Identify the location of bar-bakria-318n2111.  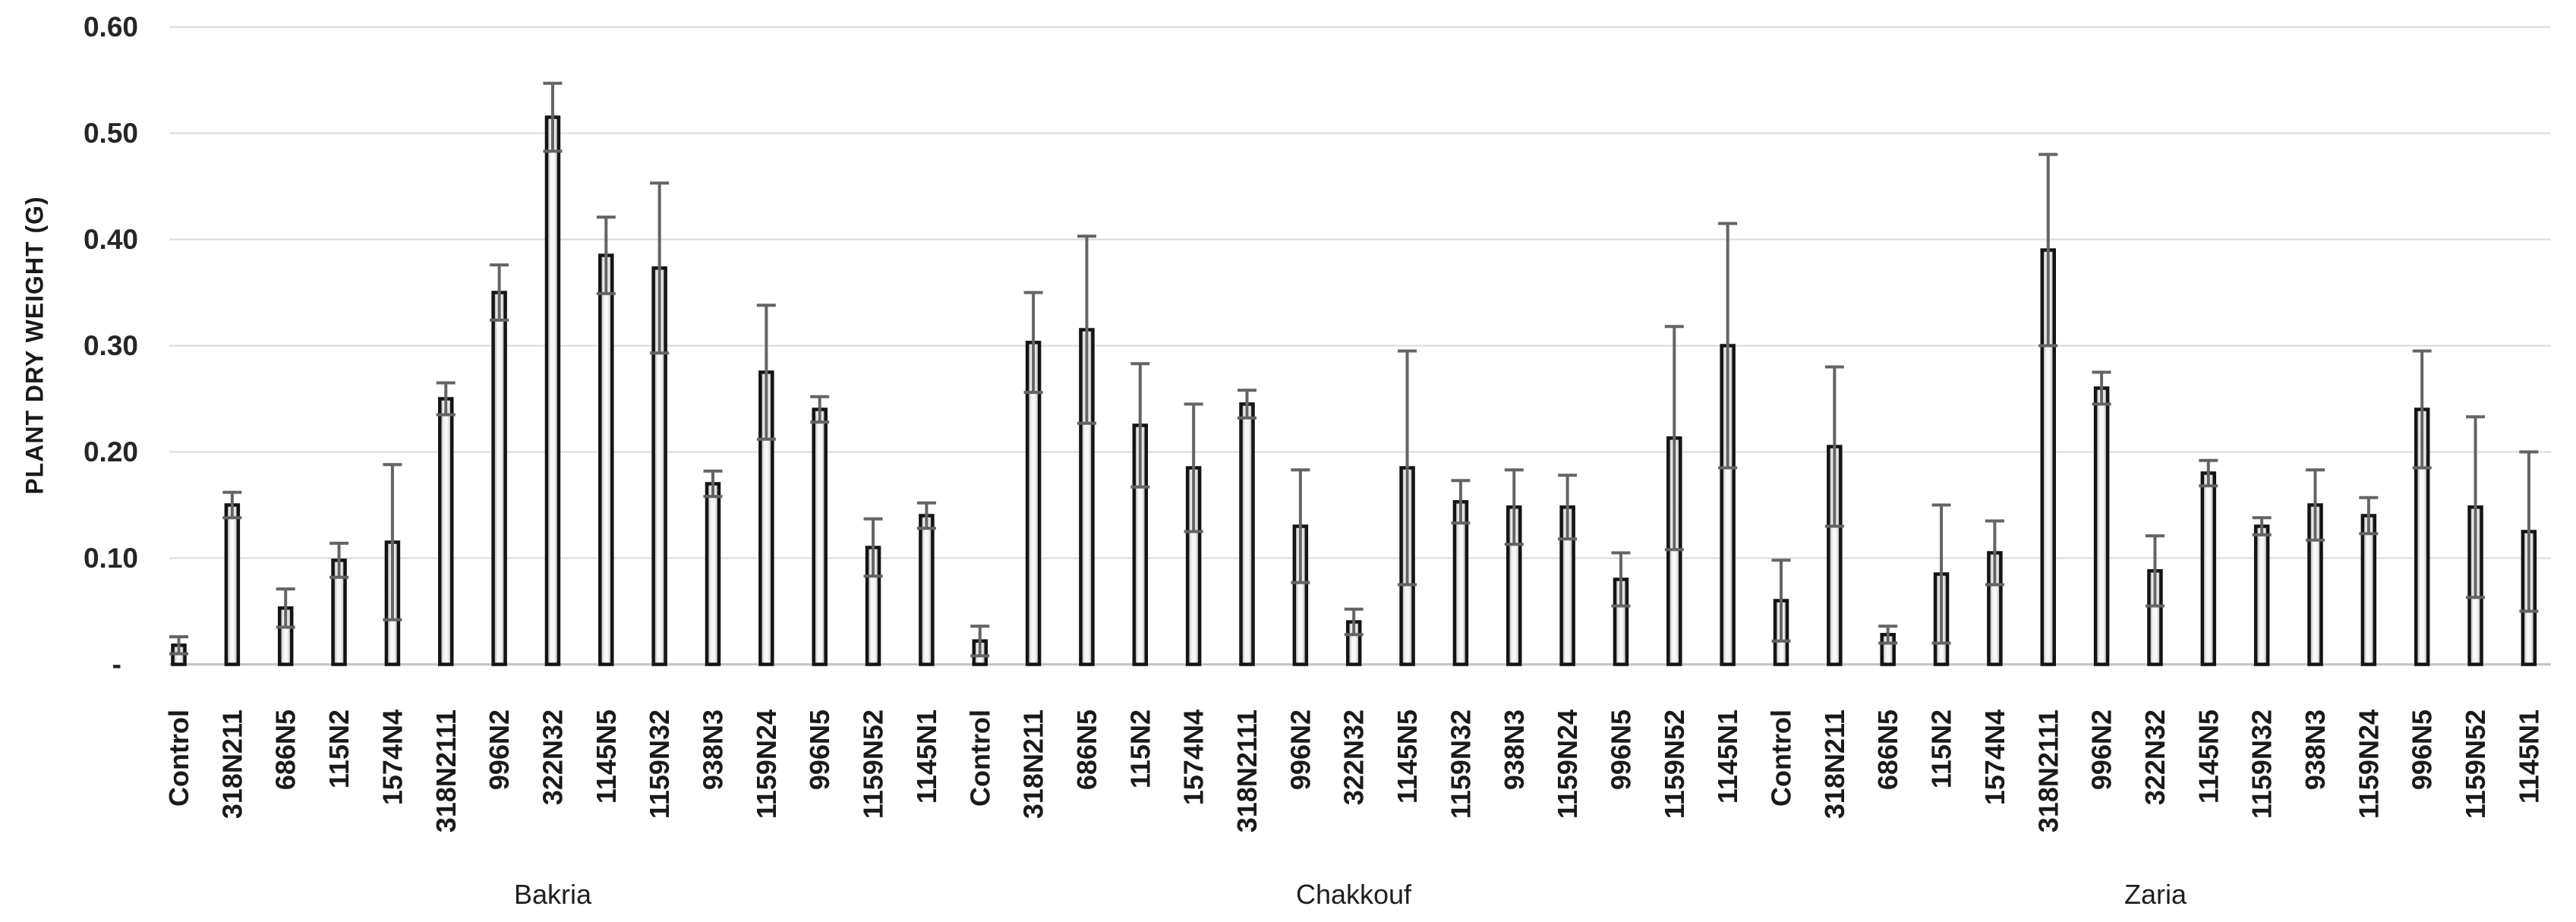
(446, 531).